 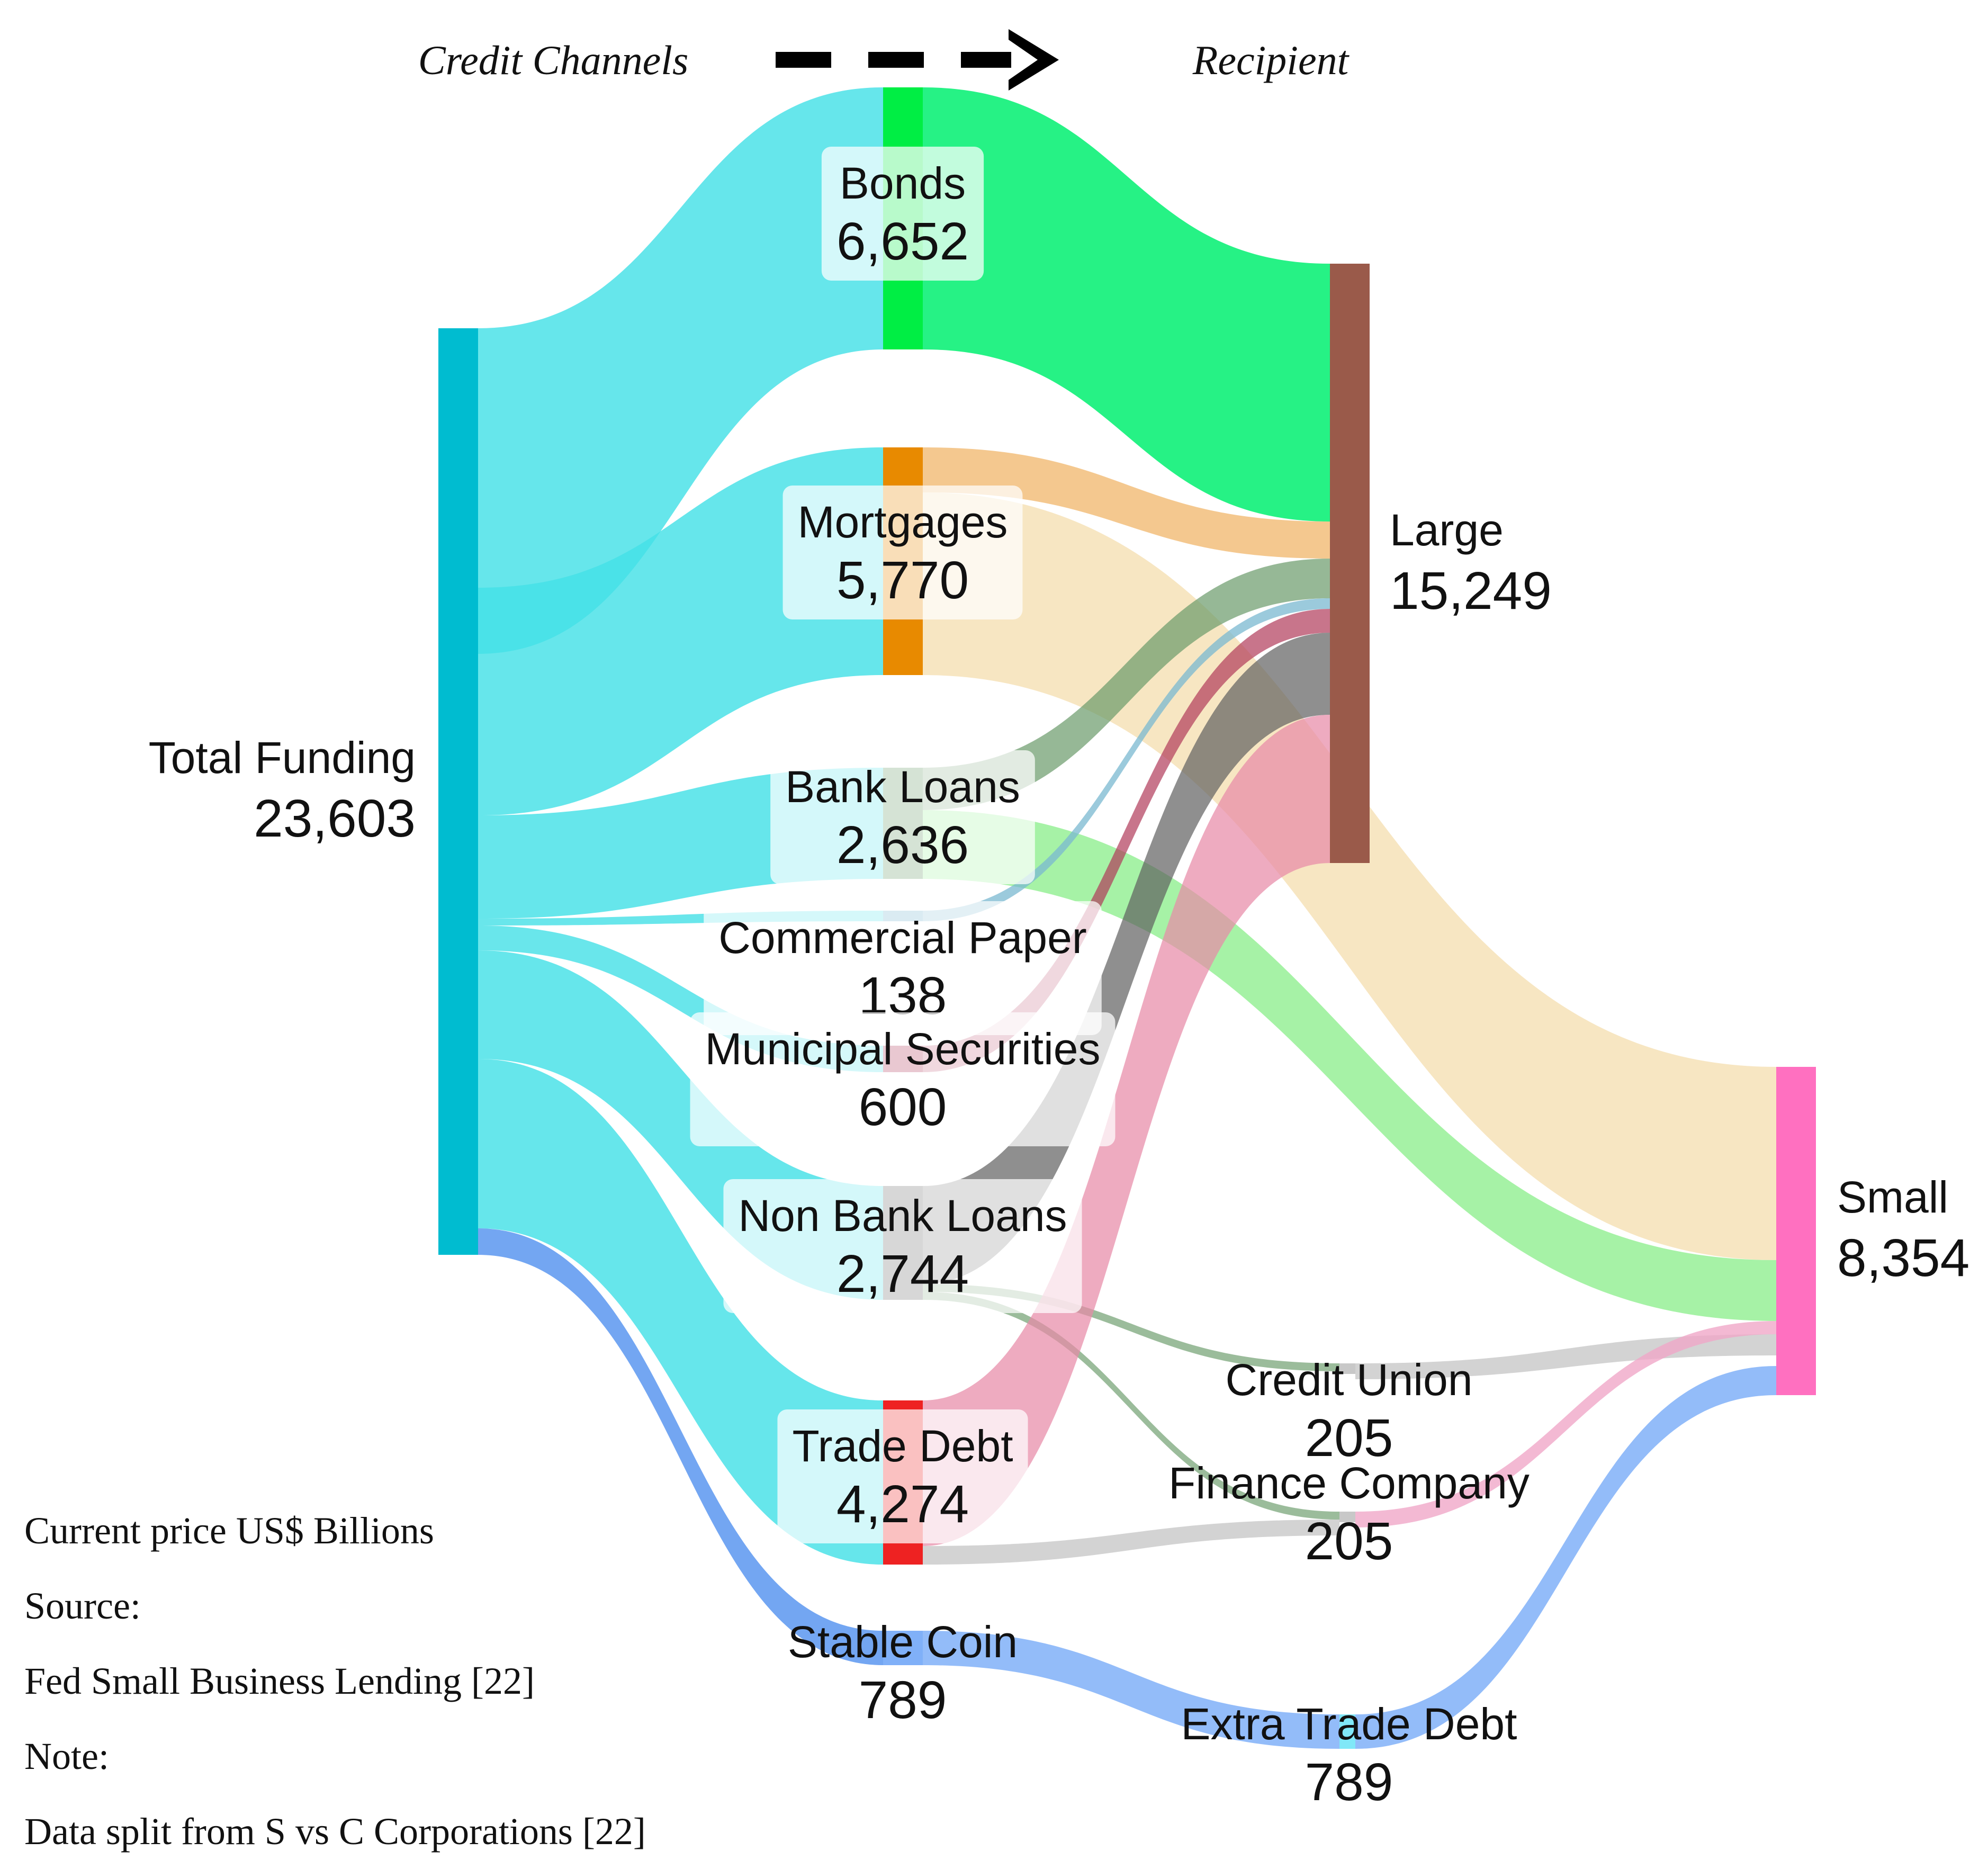 What do you see at coordinates (1347, 1517) in the screenshot?
I see `node-bar-fc` at bounding box center [1347, 1517].